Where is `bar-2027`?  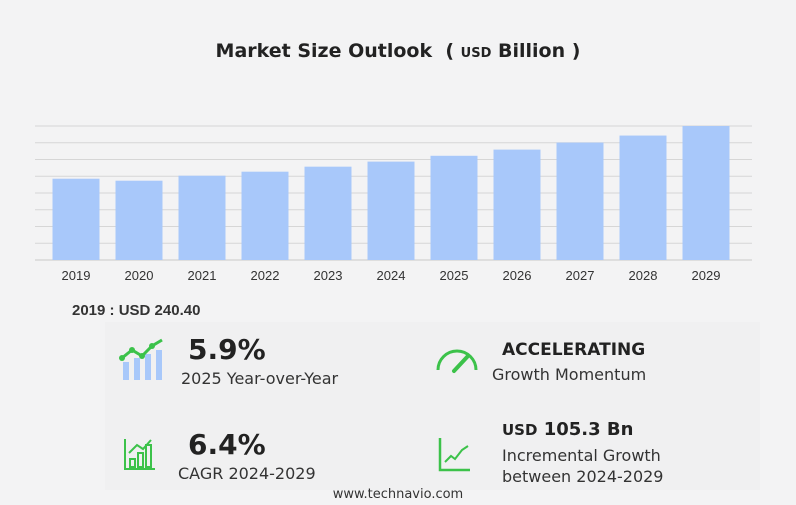
bar-2027 is located at coordinates (580, 201).